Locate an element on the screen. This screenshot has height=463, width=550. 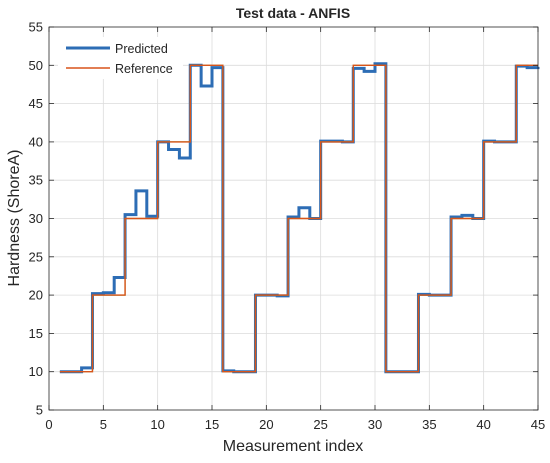
x-tick-label: 15 is located at coordinates (212, 424).